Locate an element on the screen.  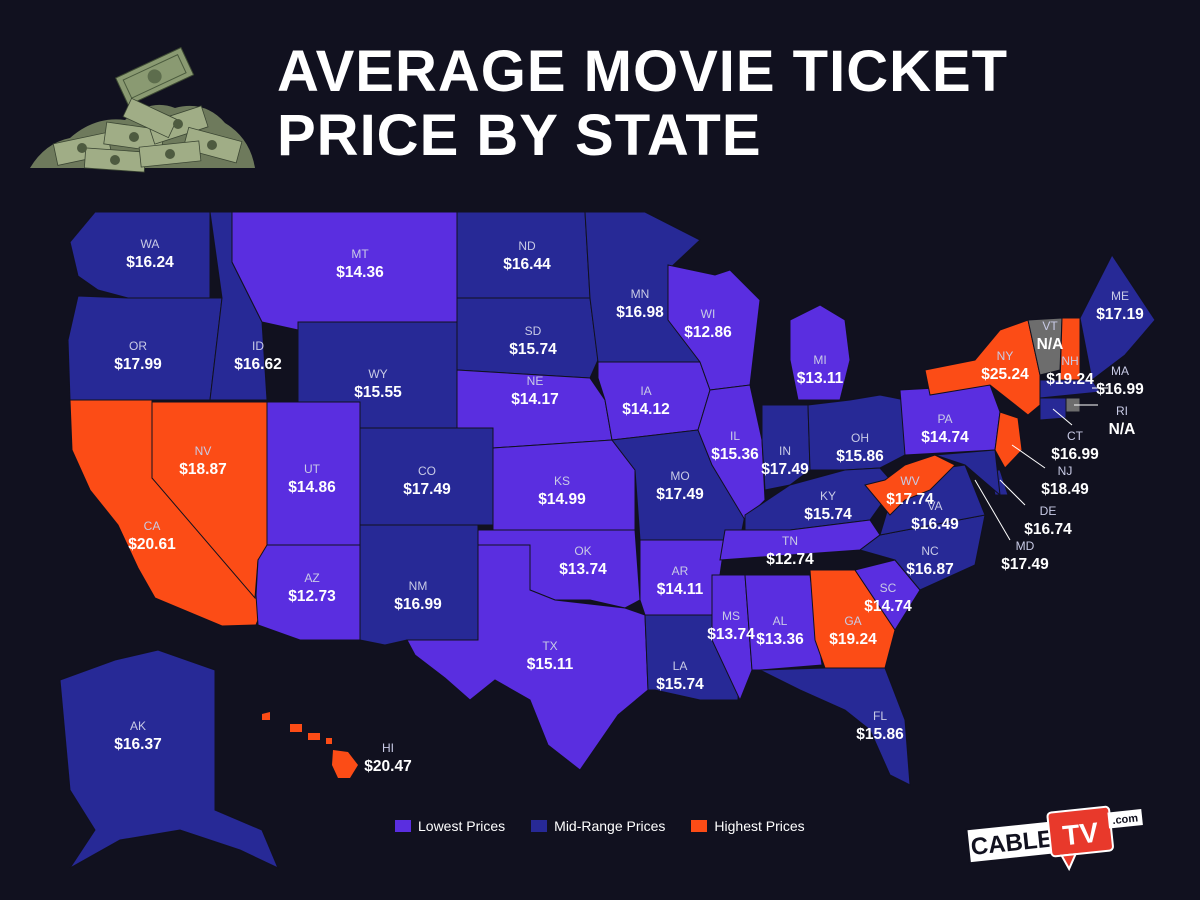
state-abbr-wa: WA is located at coordinates (150, 244).